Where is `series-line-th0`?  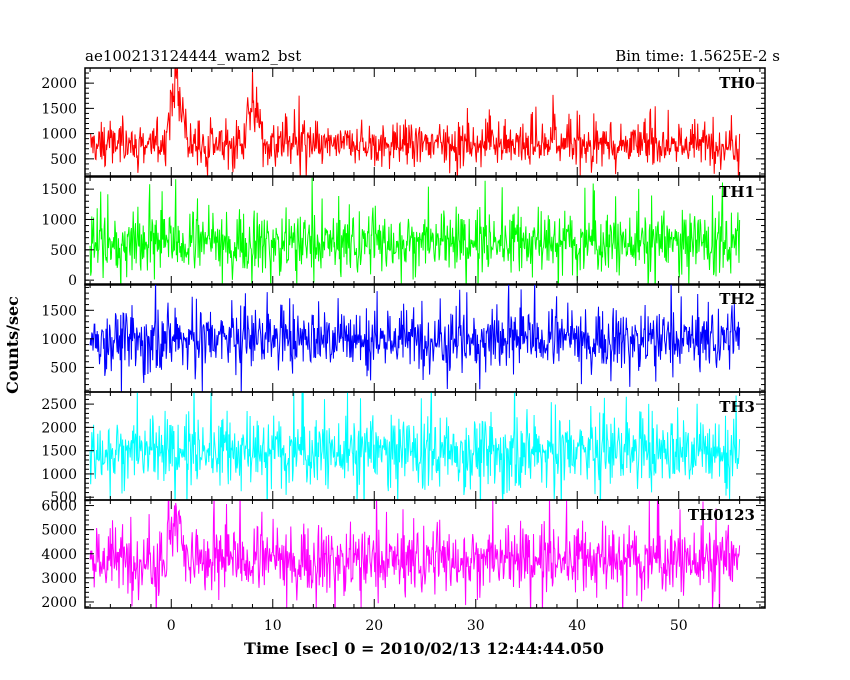 series-line-th0 is located at coordinates (415, 122).